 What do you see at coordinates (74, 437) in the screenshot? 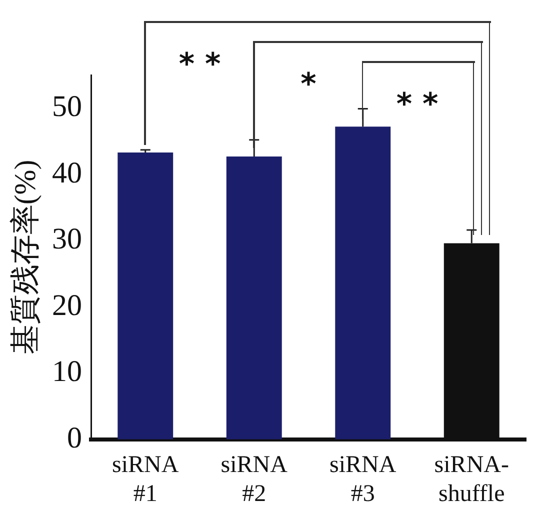
I see `y-tick-label: 0` at bounding box center [74, 437].